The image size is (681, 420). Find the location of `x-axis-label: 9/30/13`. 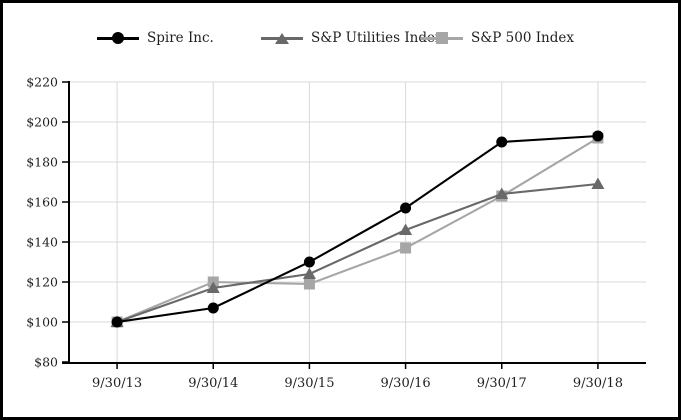

x-axis-label: 9/30/13 is located at coordinates (117, 383).